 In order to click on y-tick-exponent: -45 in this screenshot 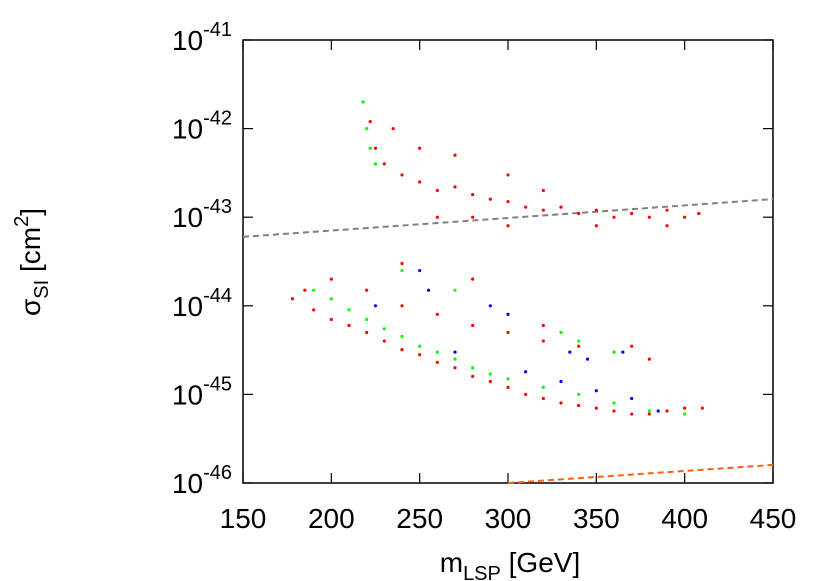, I will do `click(217, 384)`.